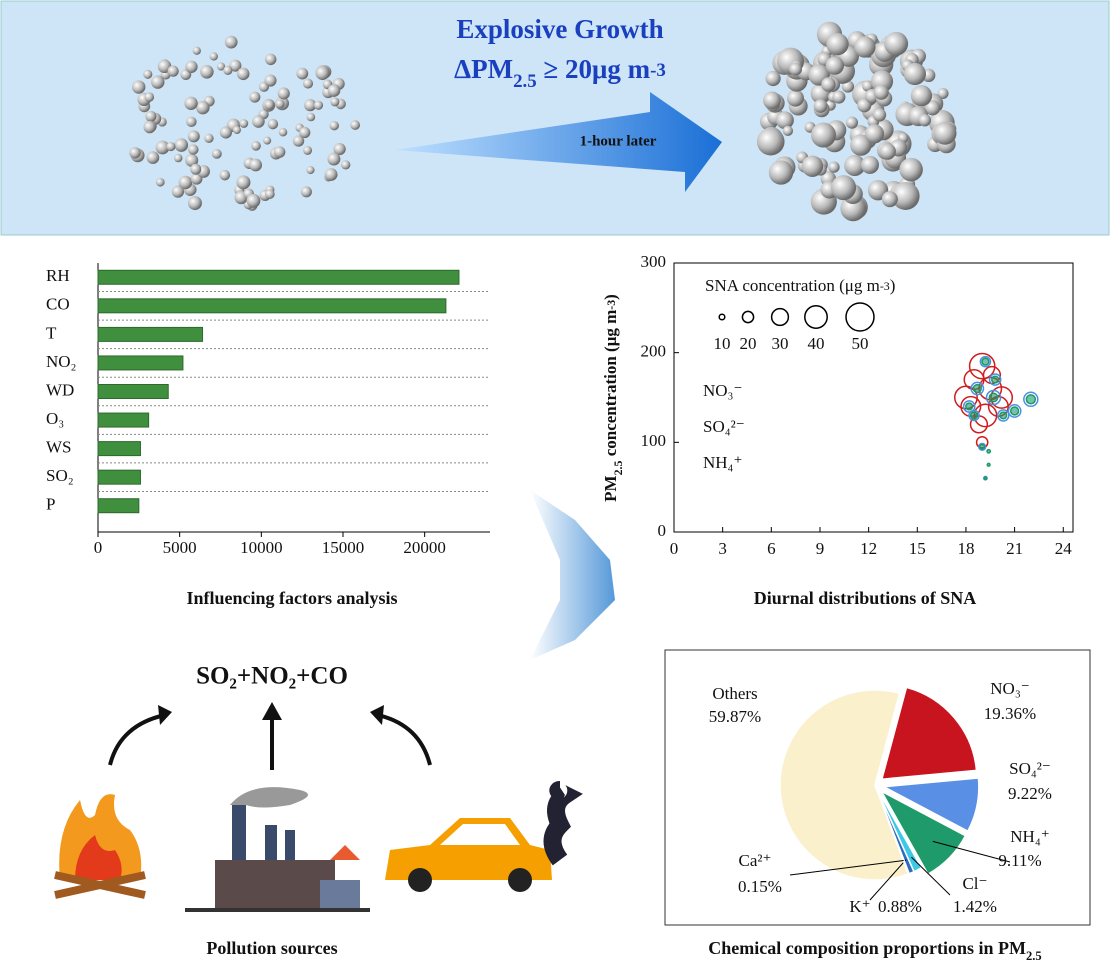  I want to click on pie-frame, so click(877, 787).